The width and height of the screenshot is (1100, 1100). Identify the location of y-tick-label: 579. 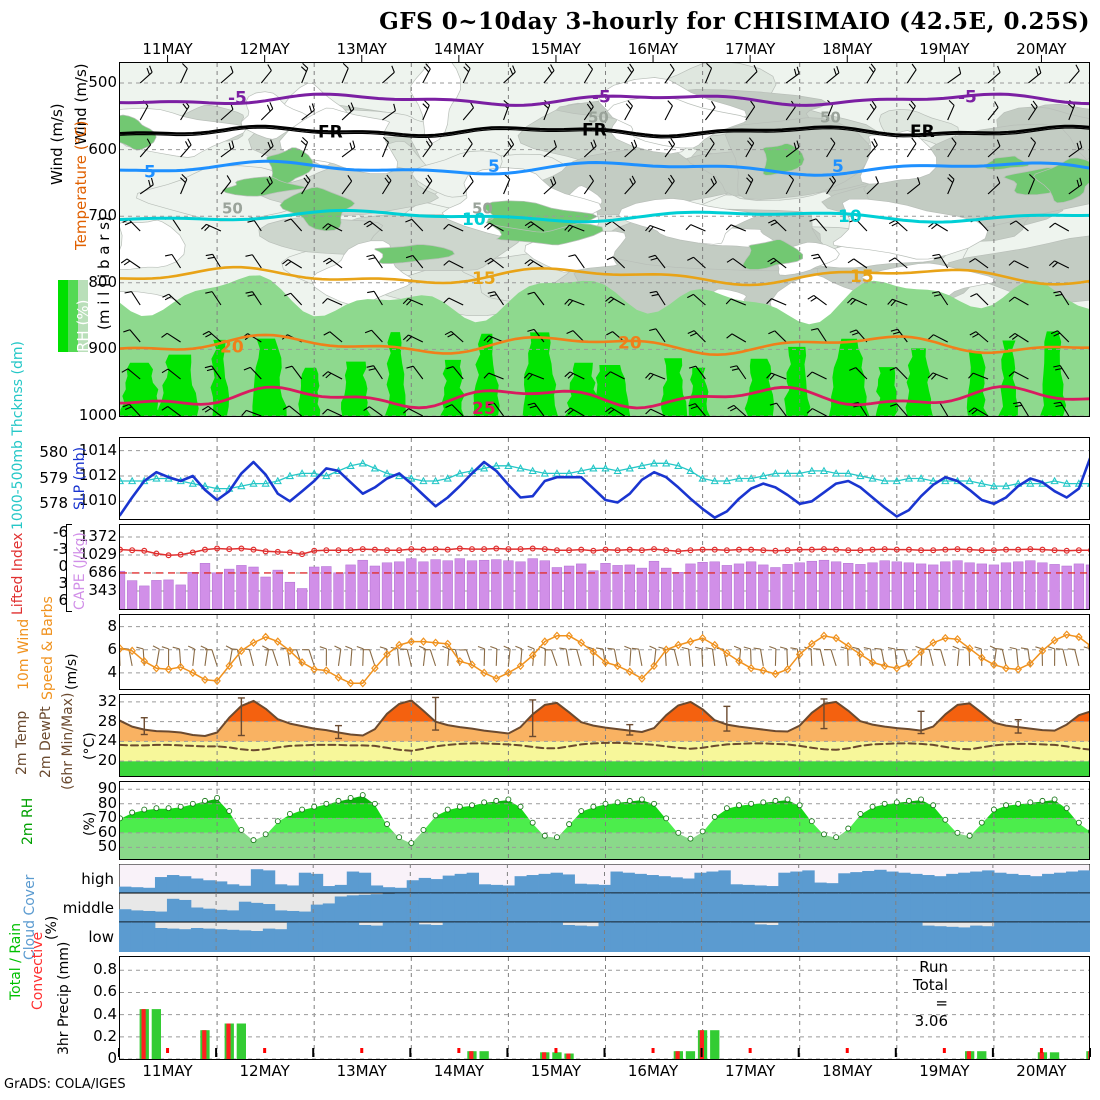
(53, 477).